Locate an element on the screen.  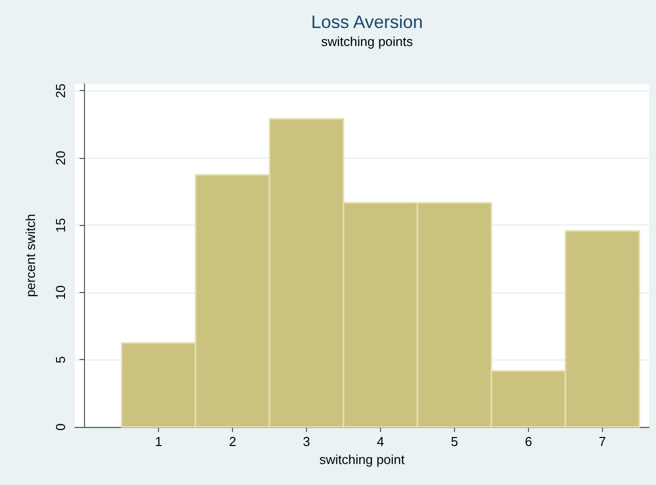
x-tick-label: 5 is located at coordinates (454, 441).